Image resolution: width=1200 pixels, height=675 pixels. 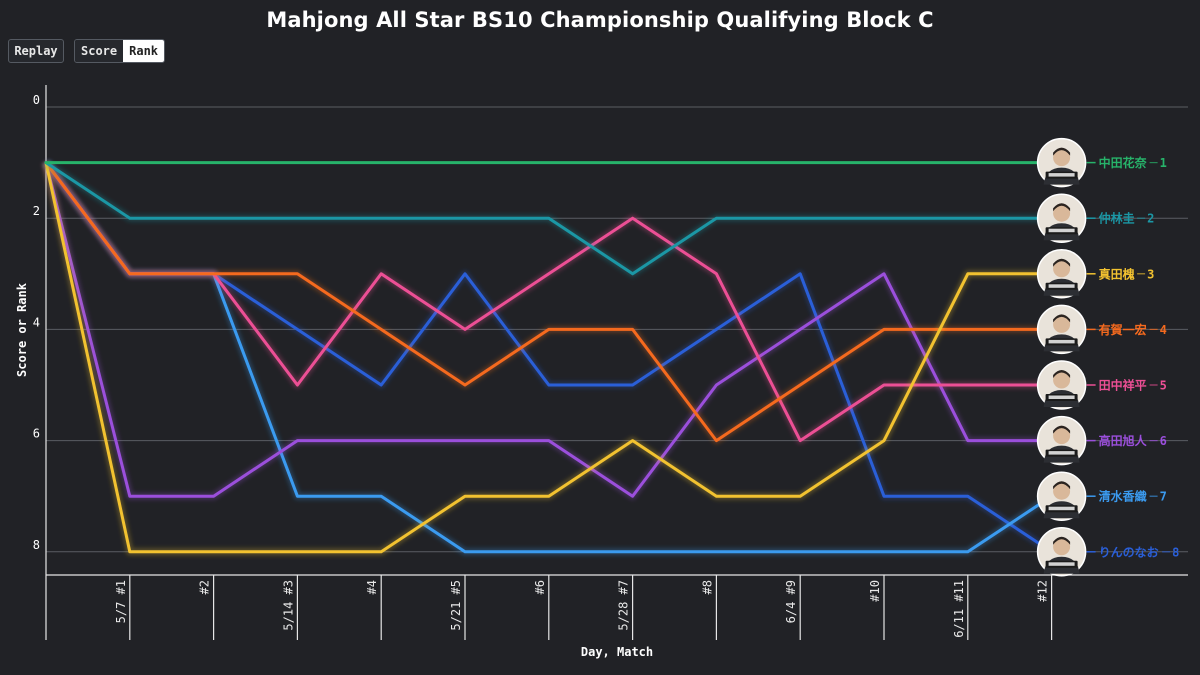 What do you see at coordinates (1163, 163) in the screenshot?
I see `legend-rank: 1` at bounding box center [1163, 163].